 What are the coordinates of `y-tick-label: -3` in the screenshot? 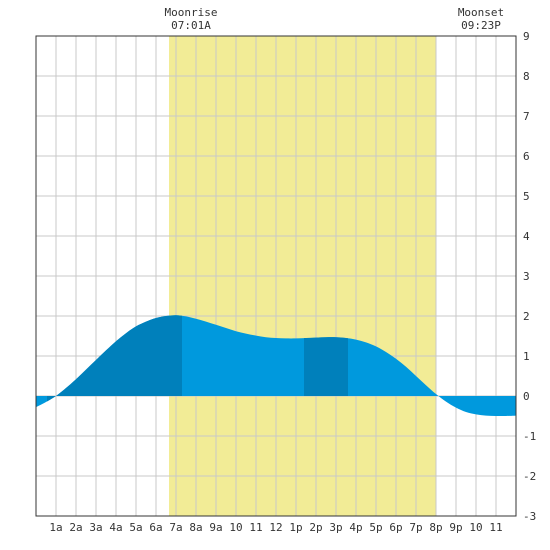 It's located at (529, 516).